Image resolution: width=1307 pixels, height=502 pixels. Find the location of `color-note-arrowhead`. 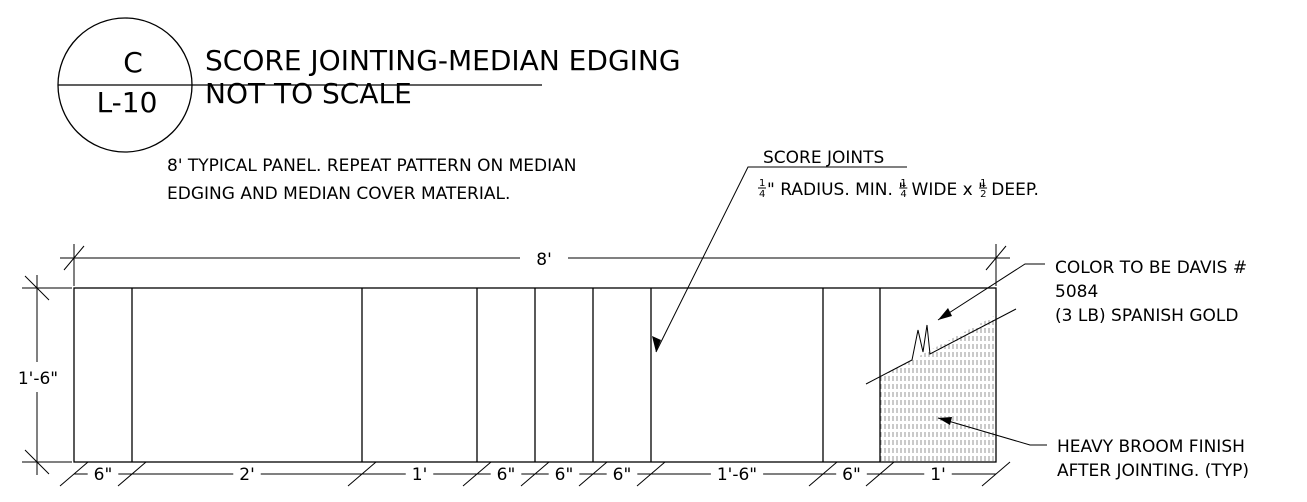

color-note-arrowhead is located at coordinates (945, 314).